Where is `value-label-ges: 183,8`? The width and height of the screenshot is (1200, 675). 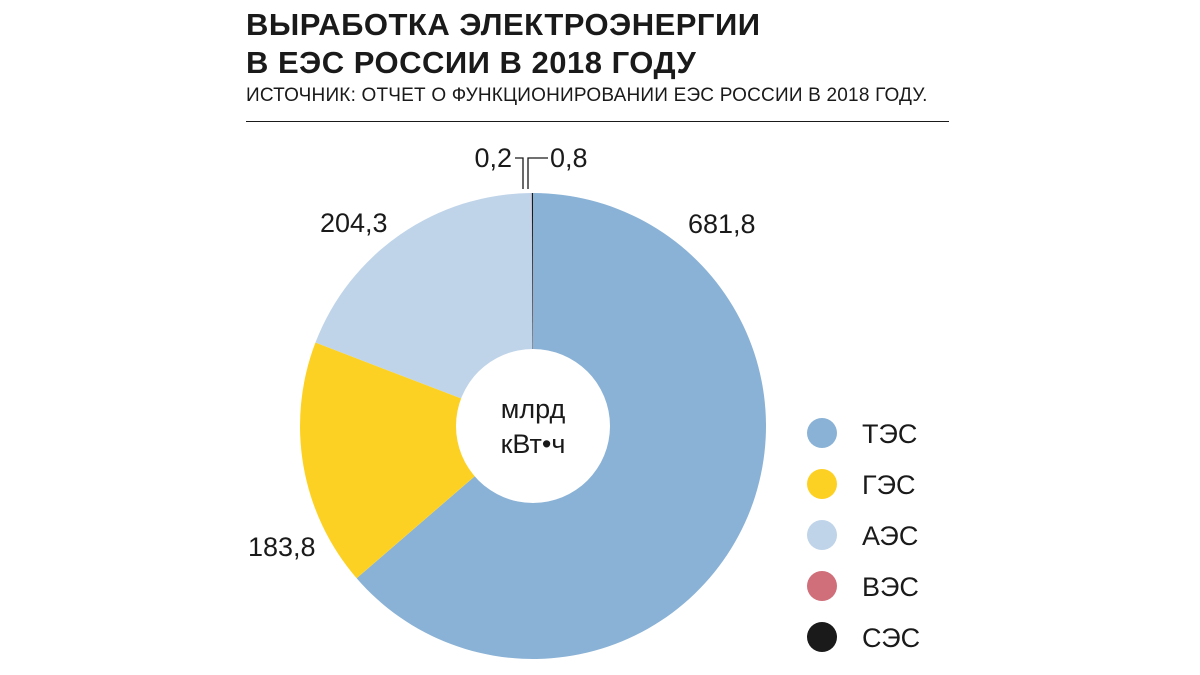
value-label-ges: 183,8 is located at coordinates (282, 547).